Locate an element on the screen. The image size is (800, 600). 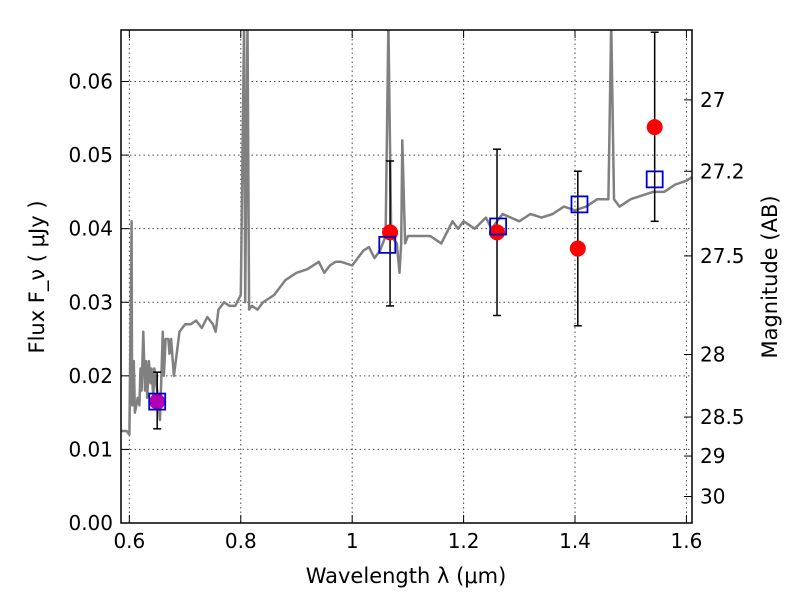
magnitude-tick-label: 27.5 is located at coordinates (722, 256).